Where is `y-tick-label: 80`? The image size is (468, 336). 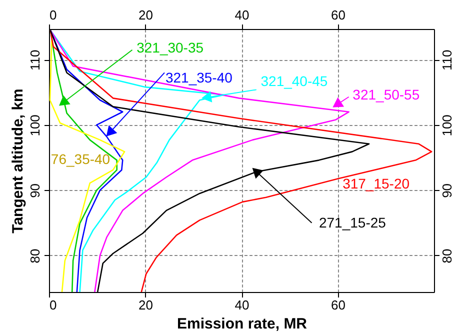 y-tick-label: 80 is located at coordinates (35, 256).